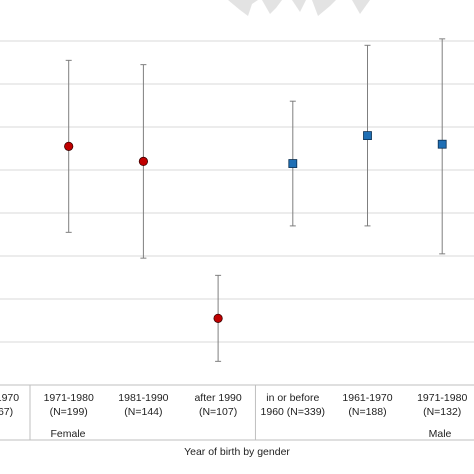 Image resolution: width=474 pixels, height=474 pixels. Describe the element at coordinates (442, 412) in the screenshot. I see `x-tick-label-n: (N=132)` at that location.